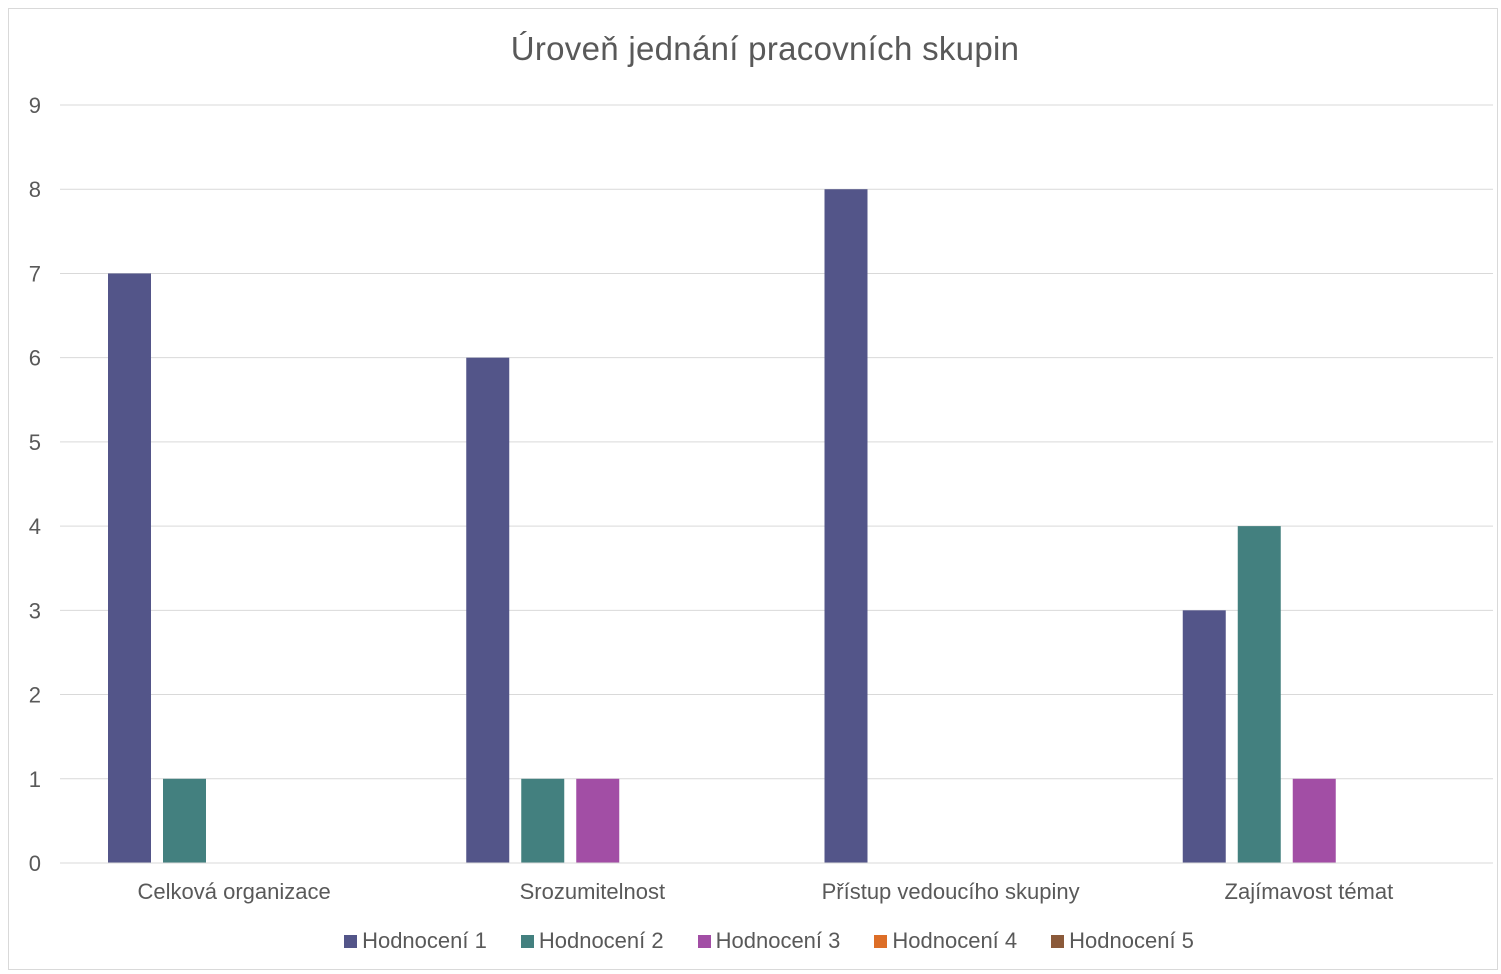 The image size is (1501, 974). Describe the element at coordinates (35, 863) in the screenshot. I see `y-tick-label: 0` at that location.